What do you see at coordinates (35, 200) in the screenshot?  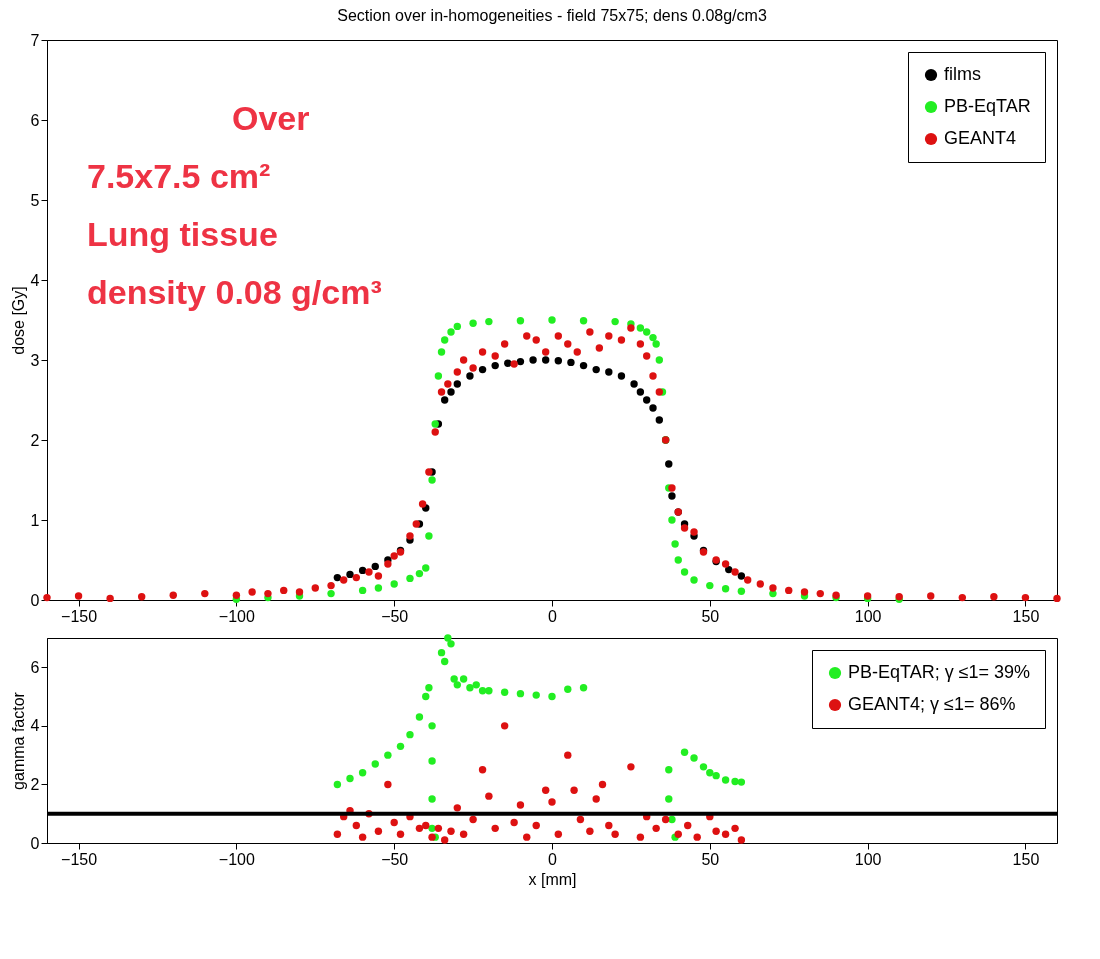 I see `y-tick-label: 5` at bounding box center [35, 200].